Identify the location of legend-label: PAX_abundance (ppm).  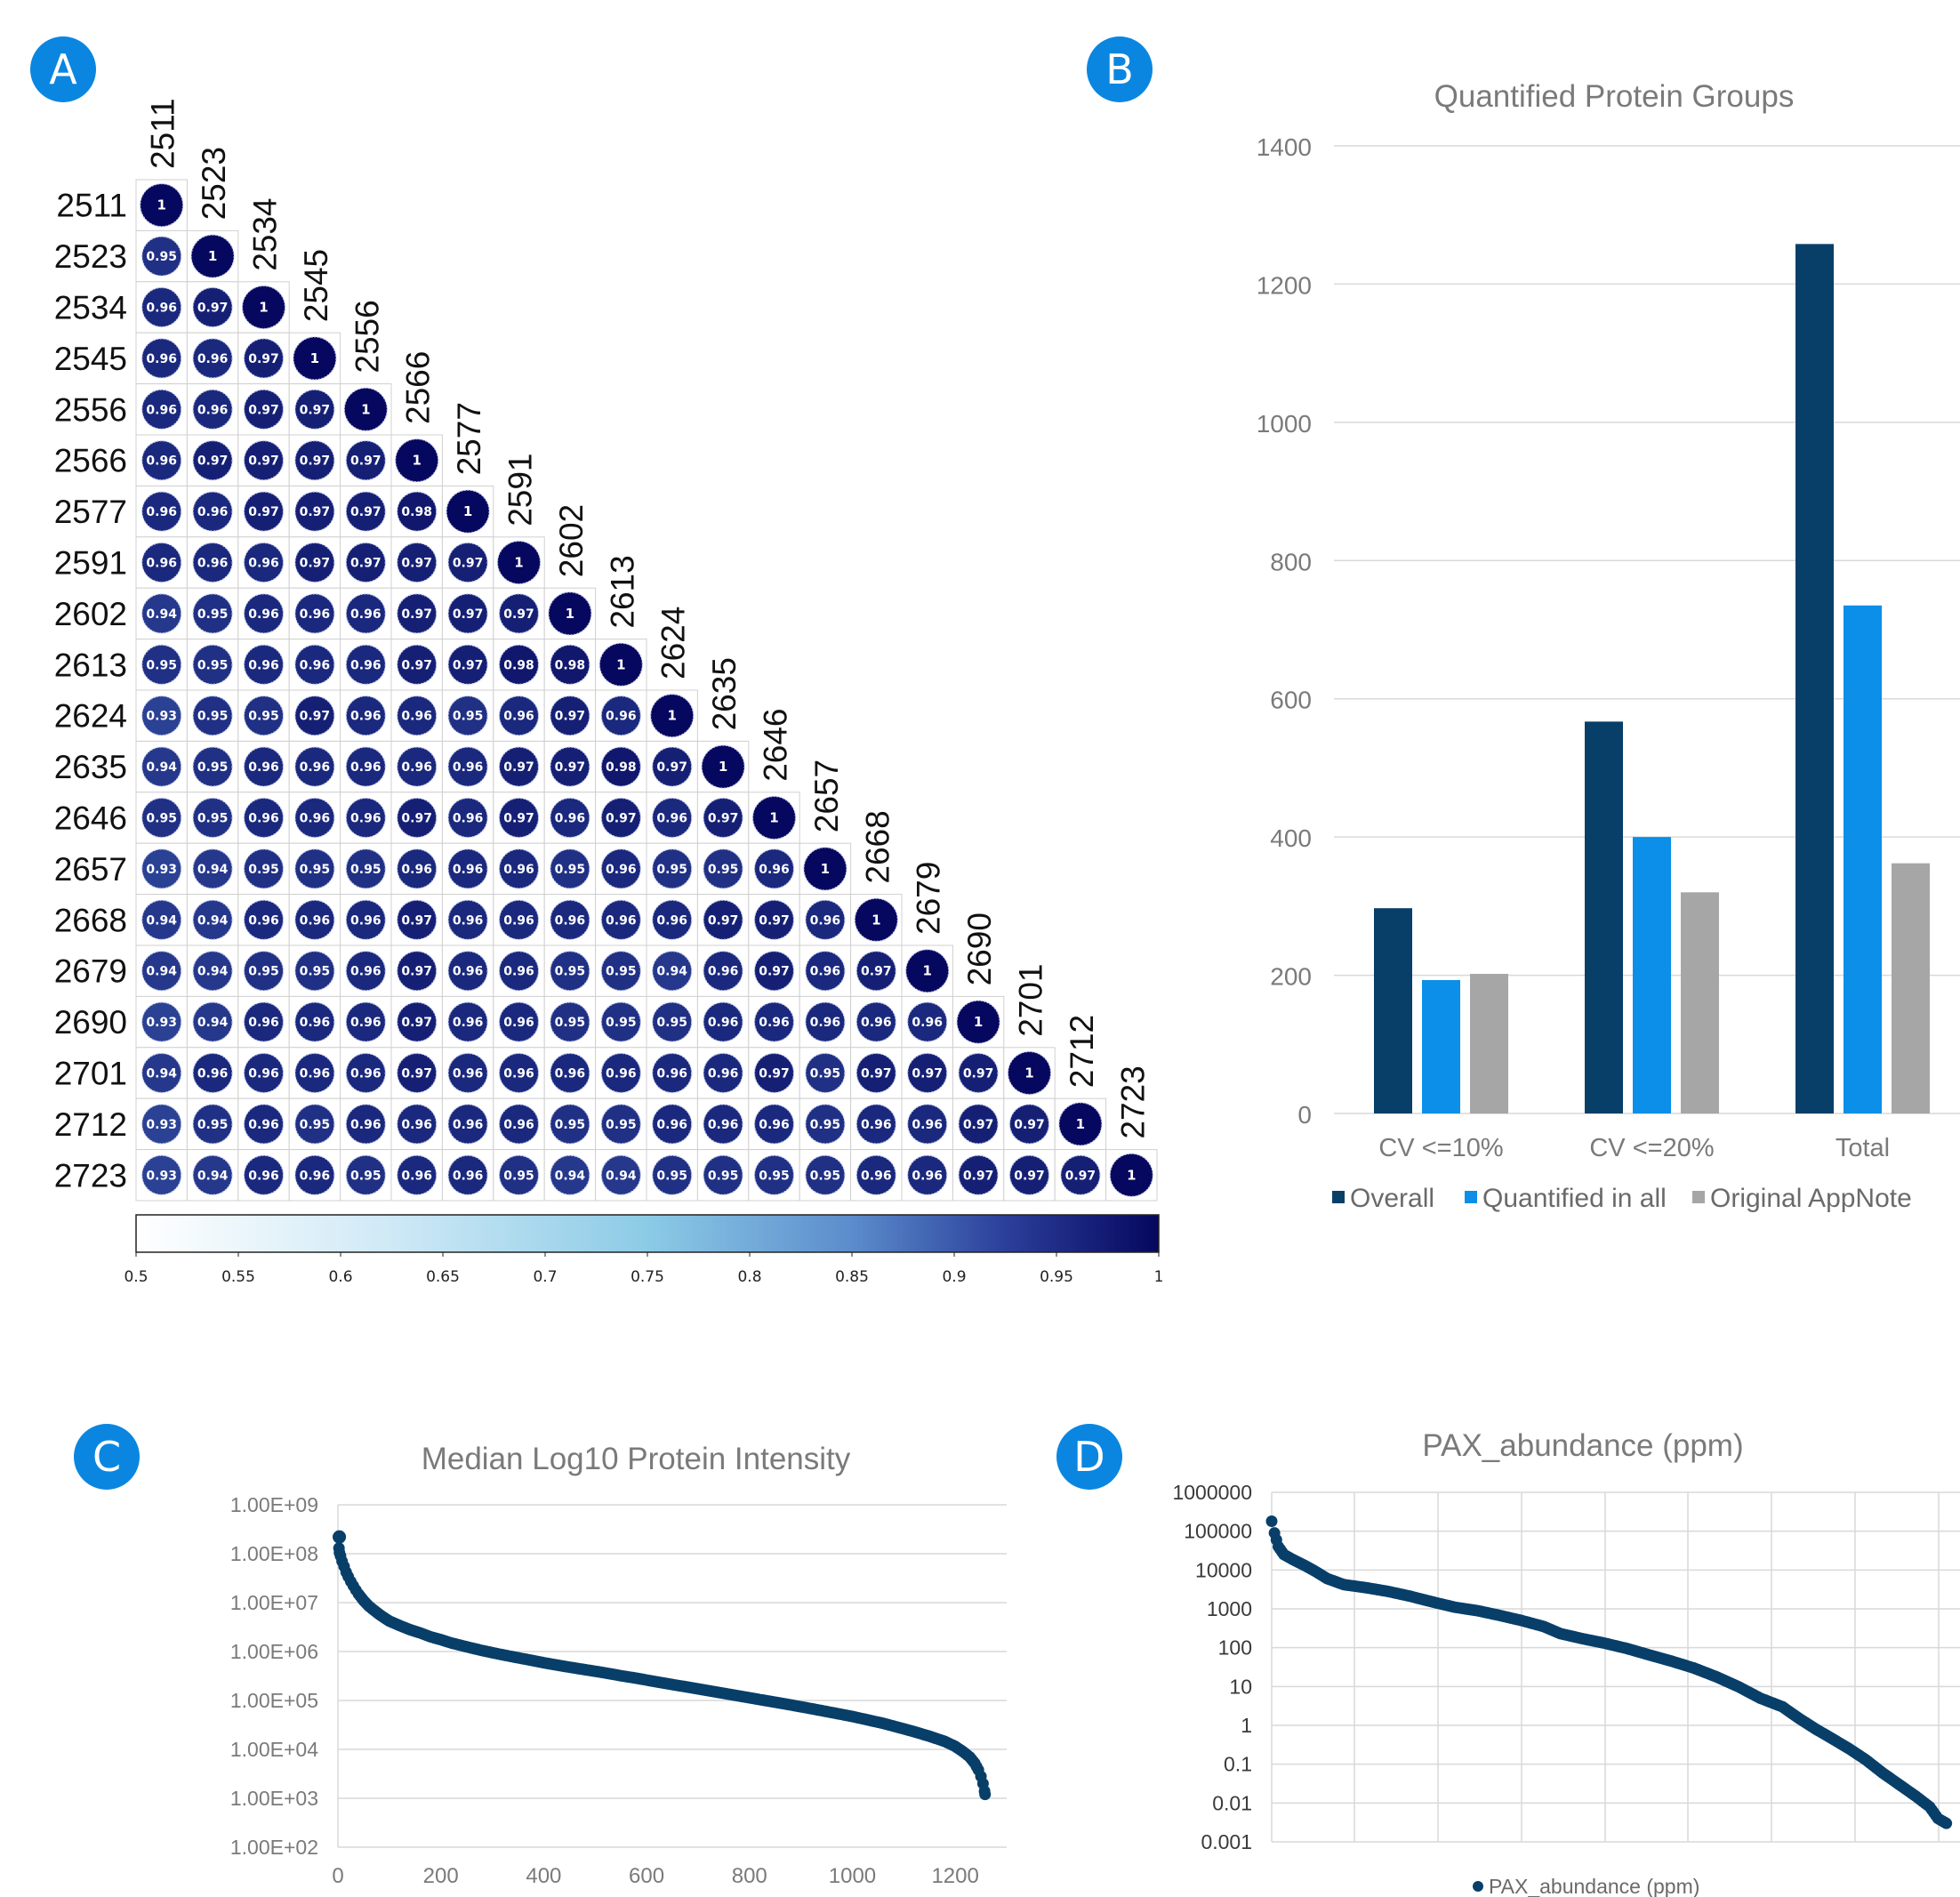
(1594, 1886).